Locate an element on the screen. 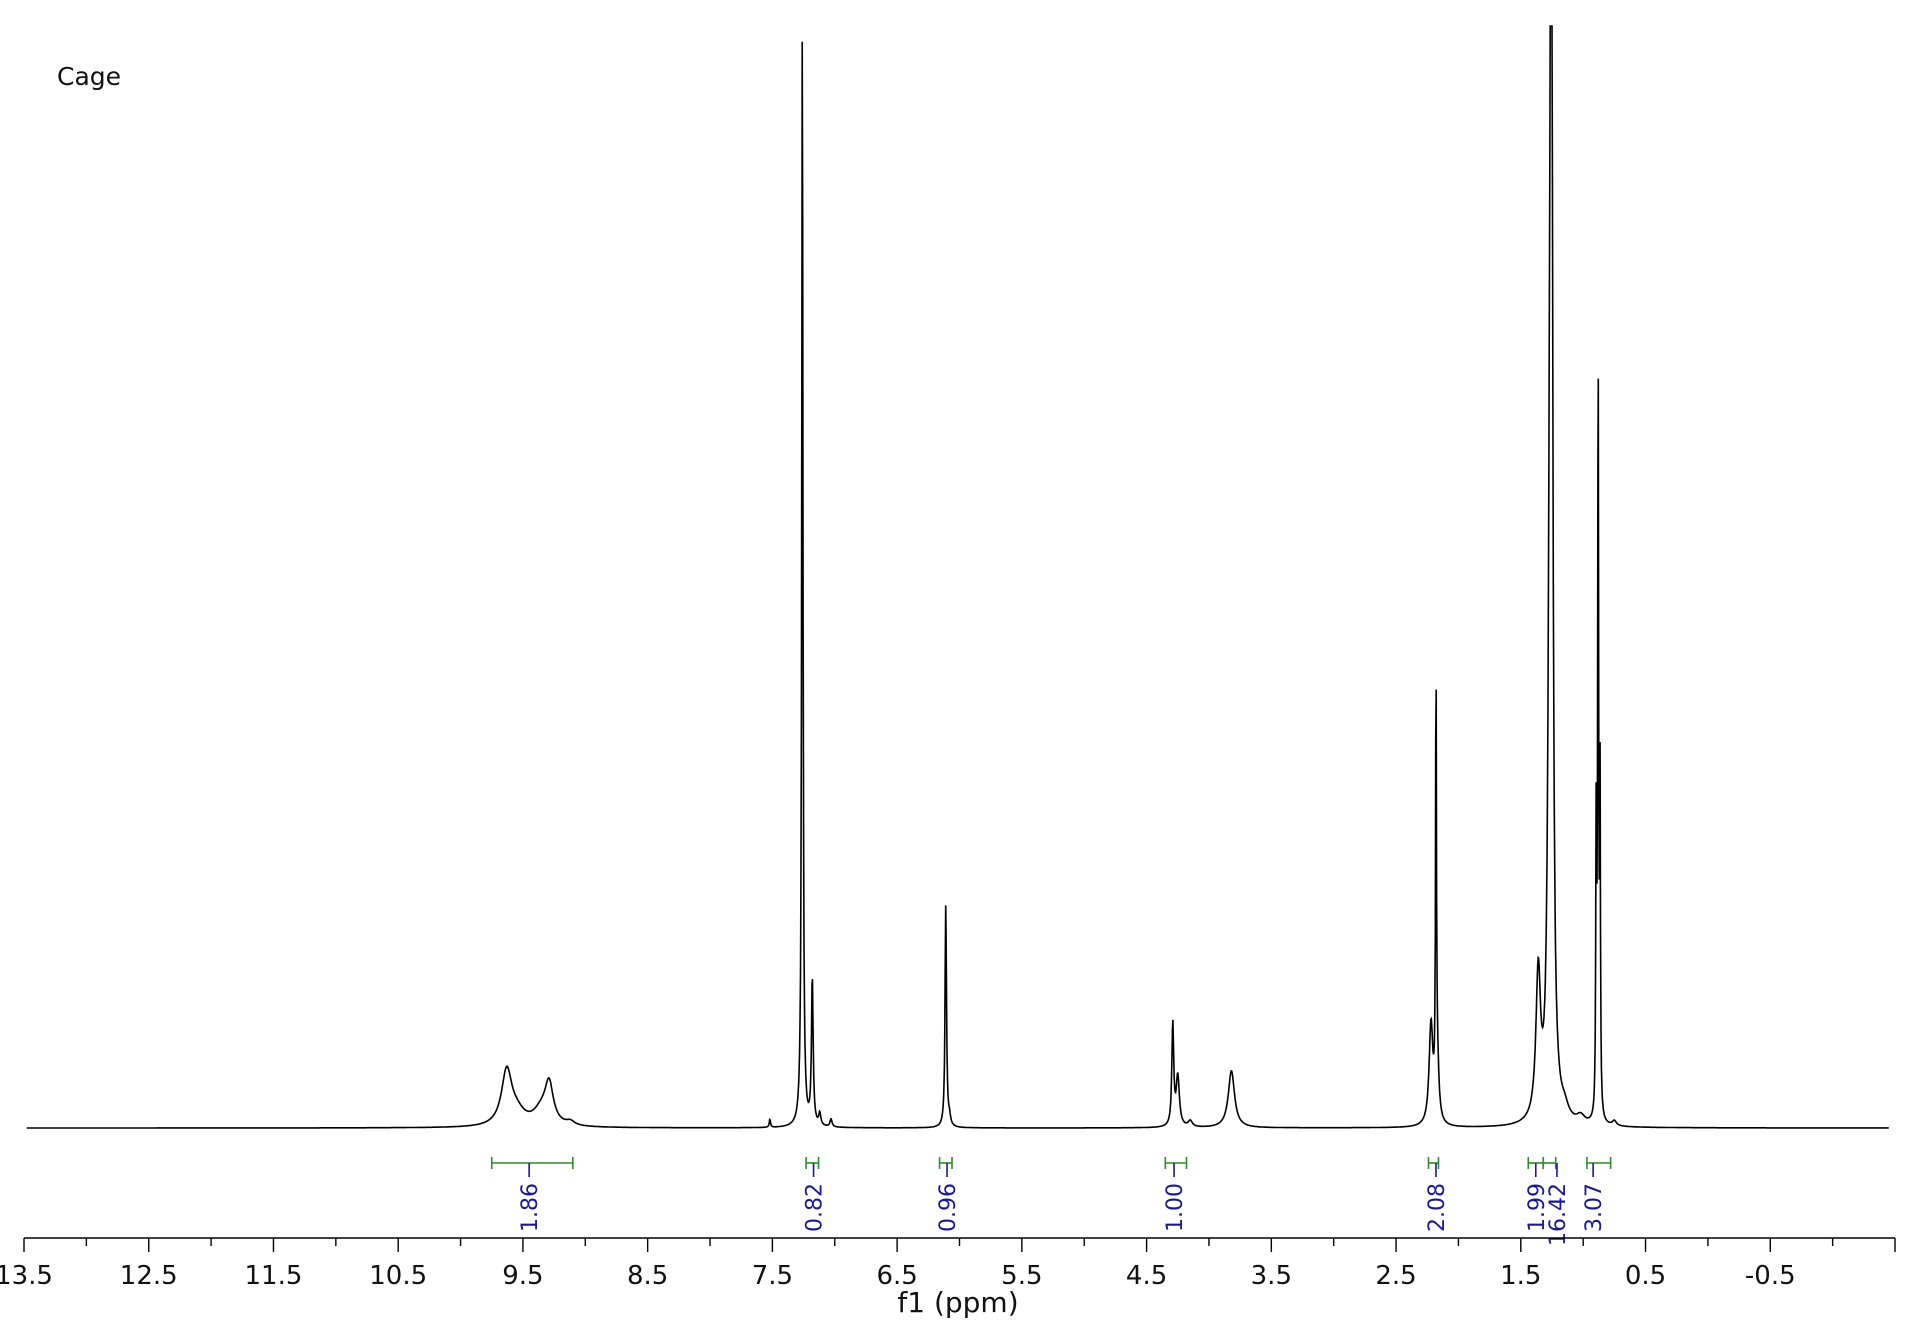 The width and height of the screenshot is (1910, 1336). x-tick-label: 2.5 is located at coordinates (1395, 1276).